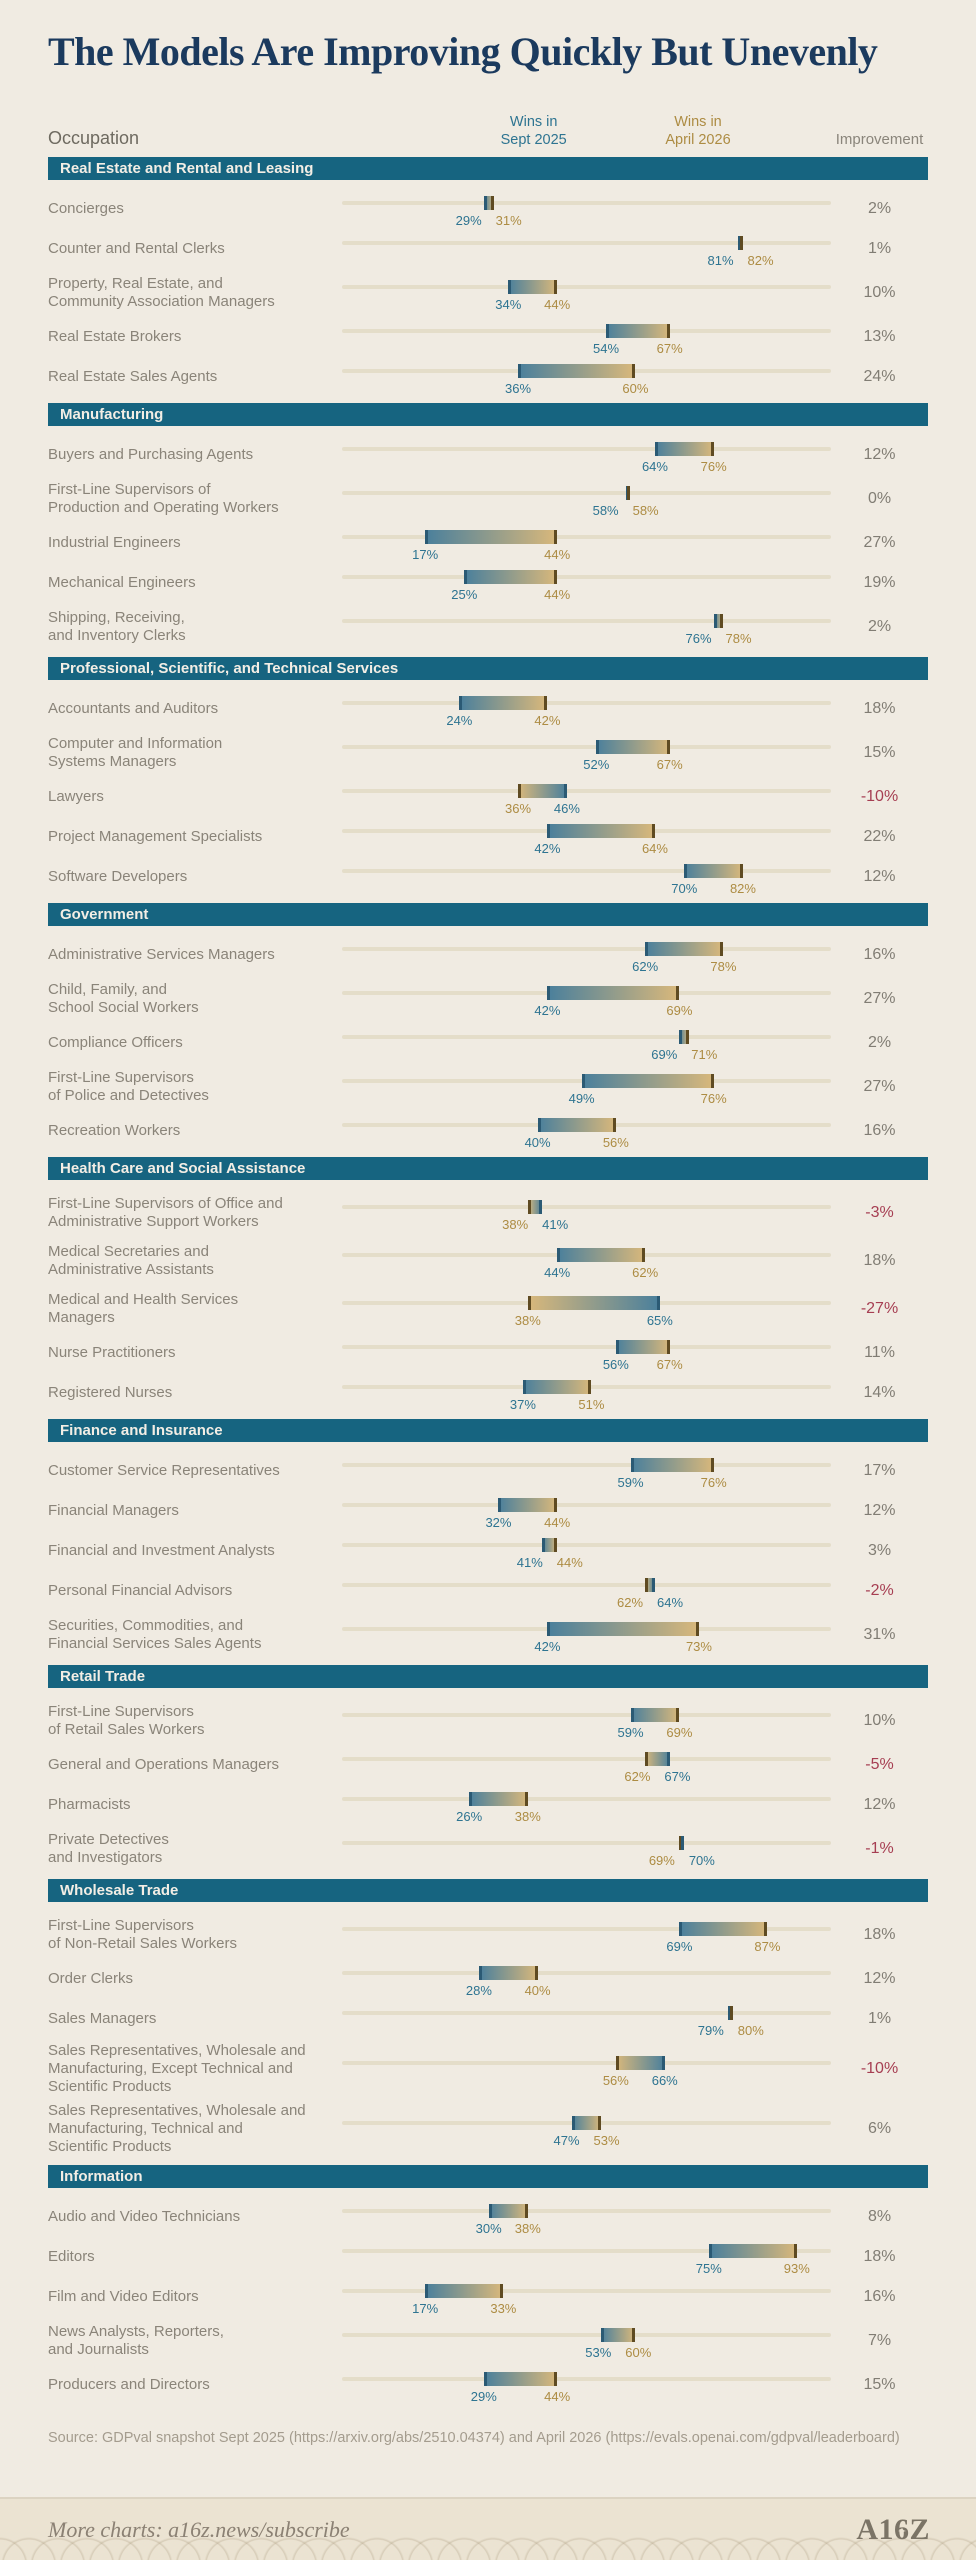 The height and width of the screenshot is (2560, 976). What do you see at coordinates (879, 1550) in the screenshot?
I see `improvement-value: 3%` at bounding box center [879, 1550].